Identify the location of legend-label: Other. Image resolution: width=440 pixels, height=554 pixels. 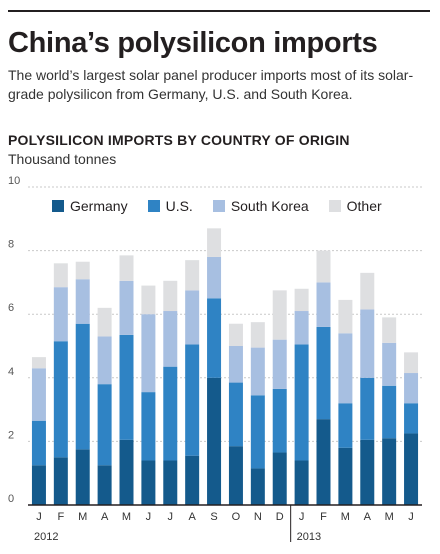
(364, 206).